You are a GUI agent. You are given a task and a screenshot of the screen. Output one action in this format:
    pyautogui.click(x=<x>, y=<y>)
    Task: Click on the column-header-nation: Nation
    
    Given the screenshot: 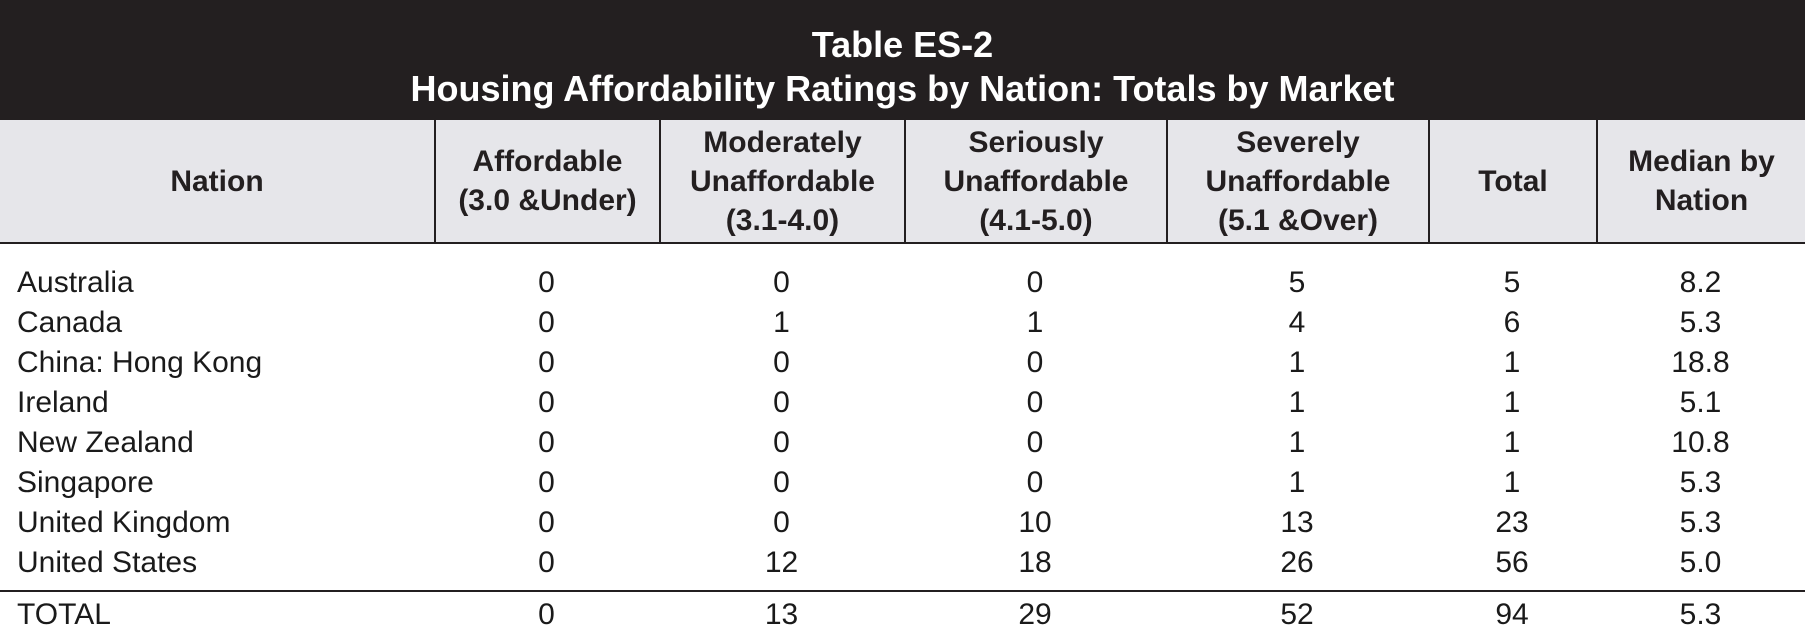 What is the action you would take?
    pyautogui.click(x=217, y=181)
    